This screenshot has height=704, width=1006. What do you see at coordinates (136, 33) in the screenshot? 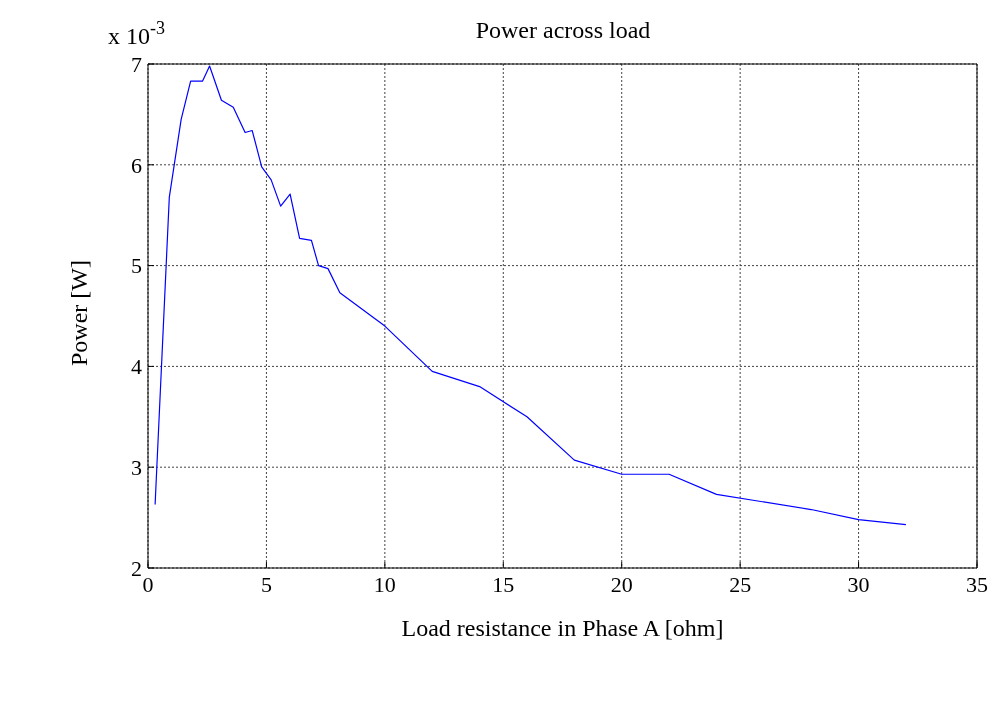
I see `text: x 10$^{-3}$` at bounding box center [136, 33].